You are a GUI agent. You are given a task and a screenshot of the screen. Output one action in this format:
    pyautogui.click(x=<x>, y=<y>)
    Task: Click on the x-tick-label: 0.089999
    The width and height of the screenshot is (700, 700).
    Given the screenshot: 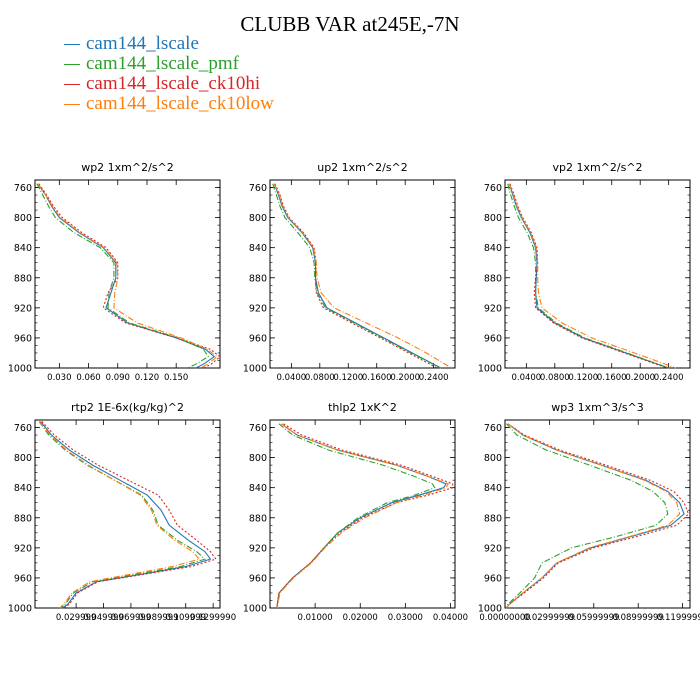 What is the action you would take?
    pyautogui.click(x=158, y=618)
    